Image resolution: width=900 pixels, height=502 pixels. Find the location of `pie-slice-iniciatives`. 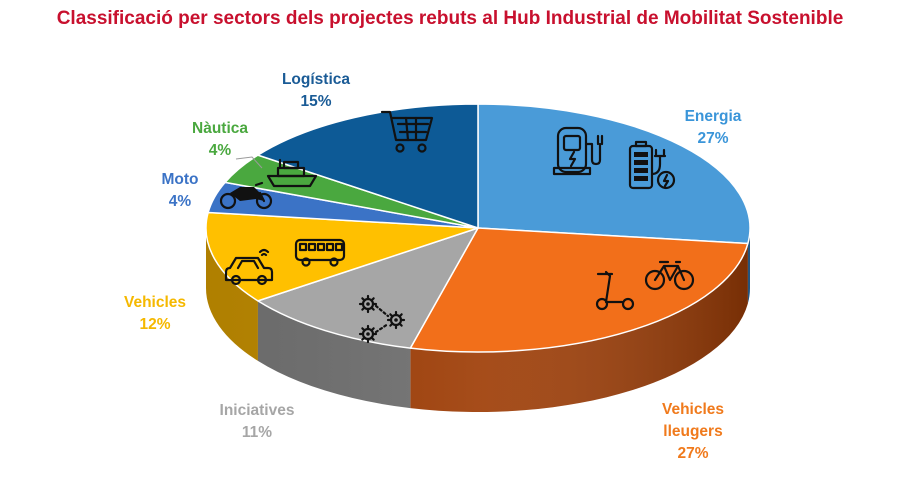

pie-slice-iniciatives is located at coordinates (368, 288).